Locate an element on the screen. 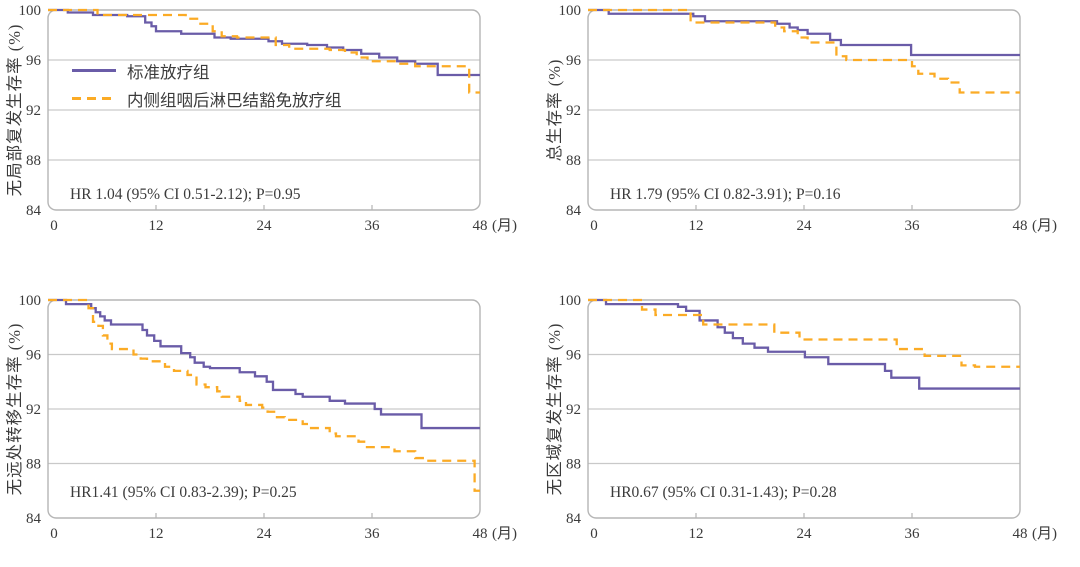 Image resolution: width=1080 pixels, height=567 pixels. legend-item-sparing: 内侧组咽后淋巴结豁免放疗组 is located at coordinates (207, 99).